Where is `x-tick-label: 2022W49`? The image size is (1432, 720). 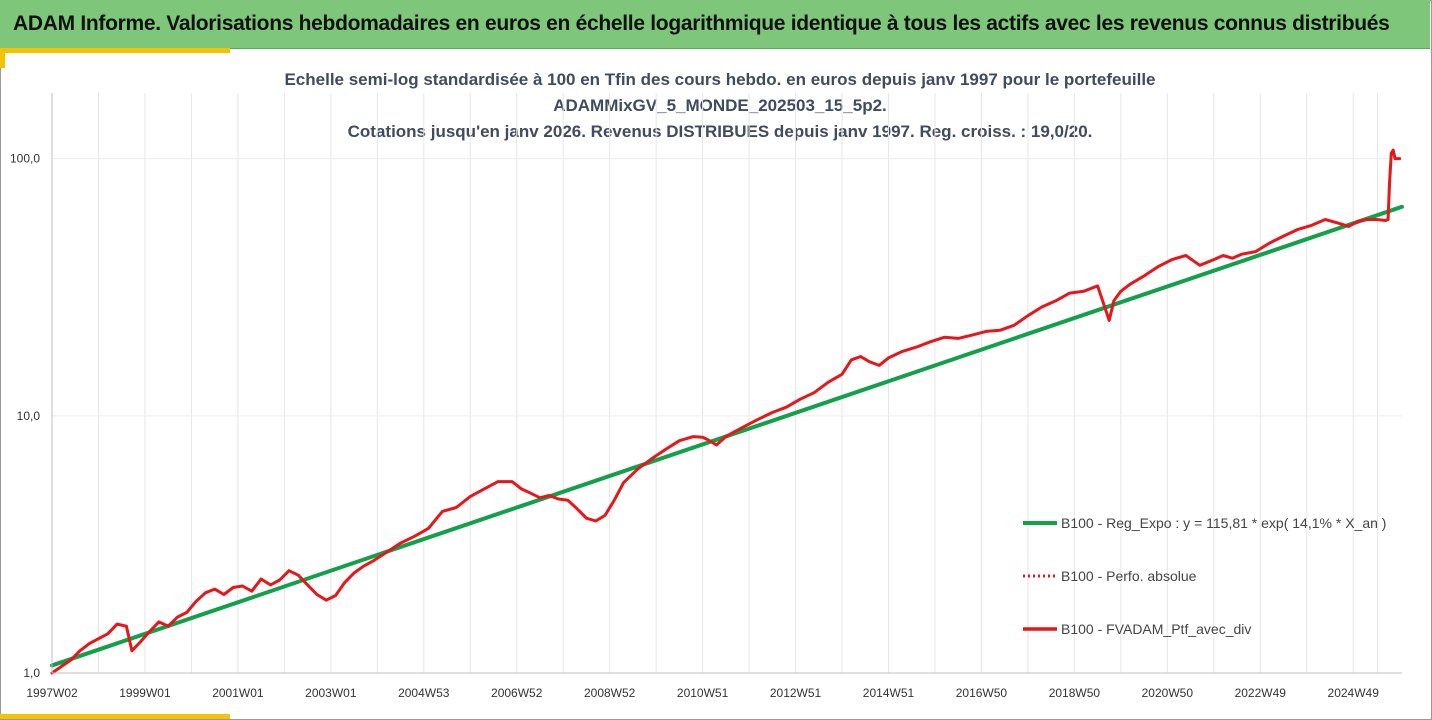 x-tick-label: 2022W49 is located at coordinates (1261, 693).